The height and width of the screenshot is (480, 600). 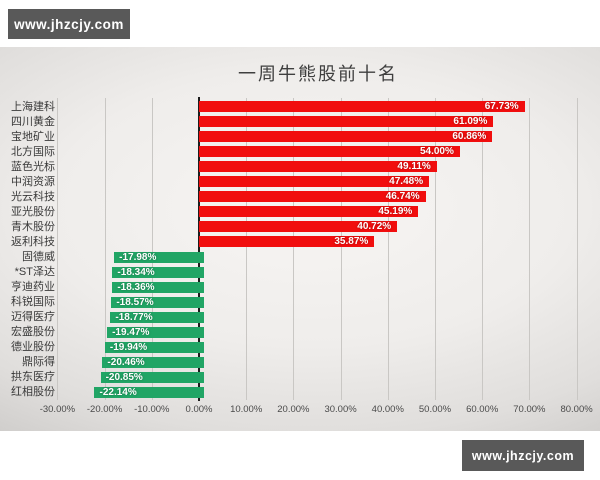 What do you see at coordinates (414, 167) in the screenshot?
I see `bar-value-label: 49.11%` at bounding box center [414, 167].